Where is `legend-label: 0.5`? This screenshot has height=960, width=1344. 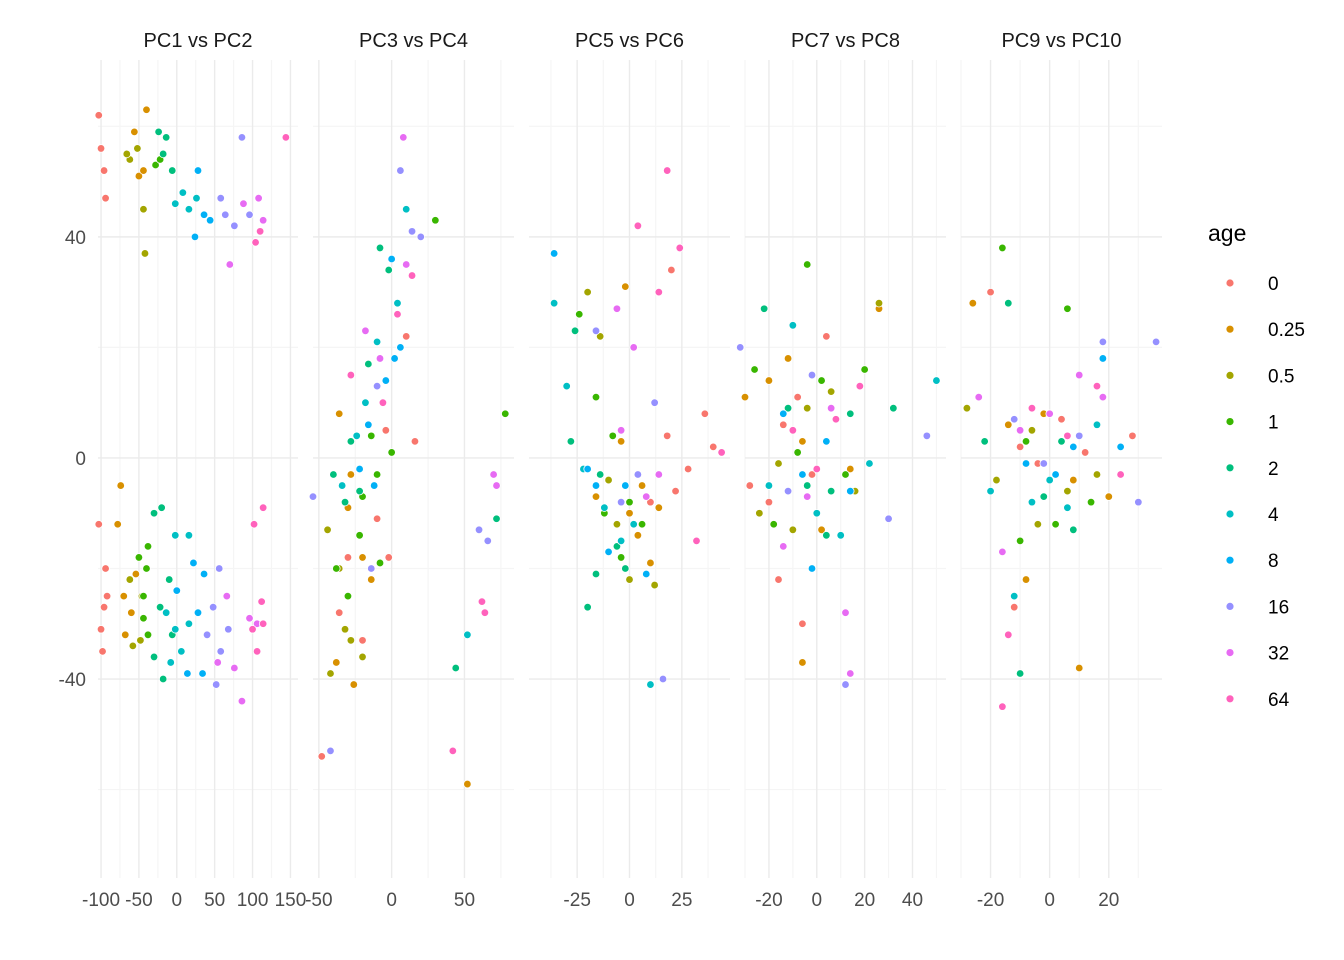
legend-label: 0.5 is located at coordinates (1281, 376).